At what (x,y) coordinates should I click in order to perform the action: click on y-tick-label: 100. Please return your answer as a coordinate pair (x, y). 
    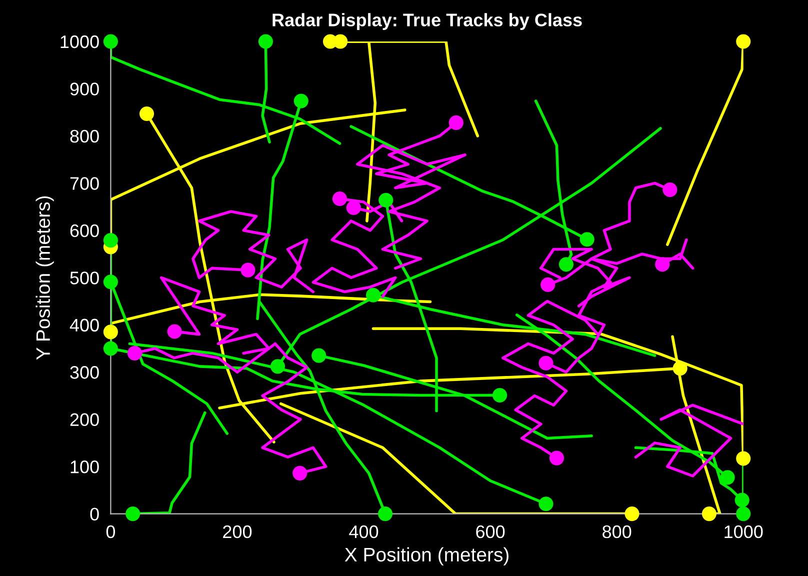
    Looking at the image, I should click on (84, 467).